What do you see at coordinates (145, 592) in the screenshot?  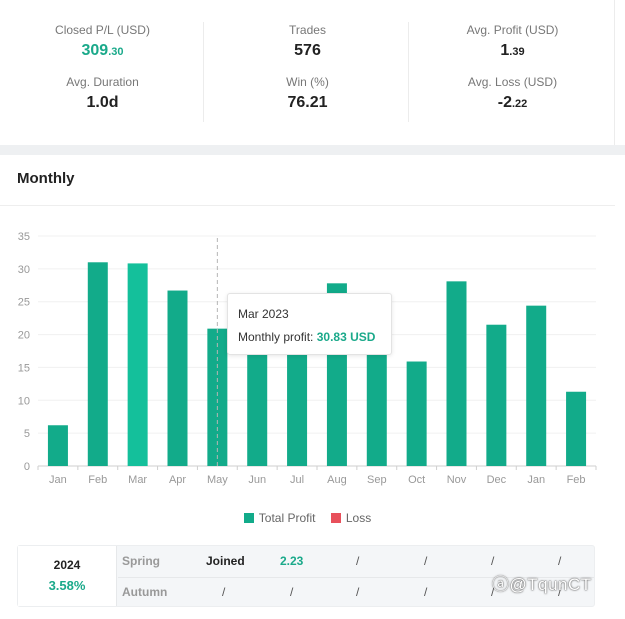 I see `row-label-autumn: Autumn` at bounding box center [145, 592].